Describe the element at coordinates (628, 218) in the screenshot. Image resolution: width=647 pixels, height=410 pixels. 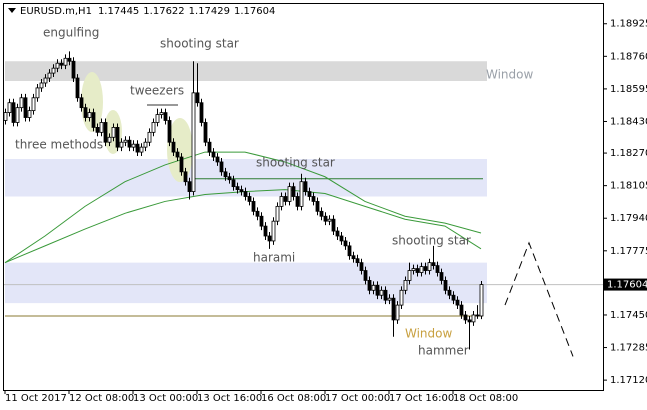
I see `y-tick-label: 1.17940` at that location.